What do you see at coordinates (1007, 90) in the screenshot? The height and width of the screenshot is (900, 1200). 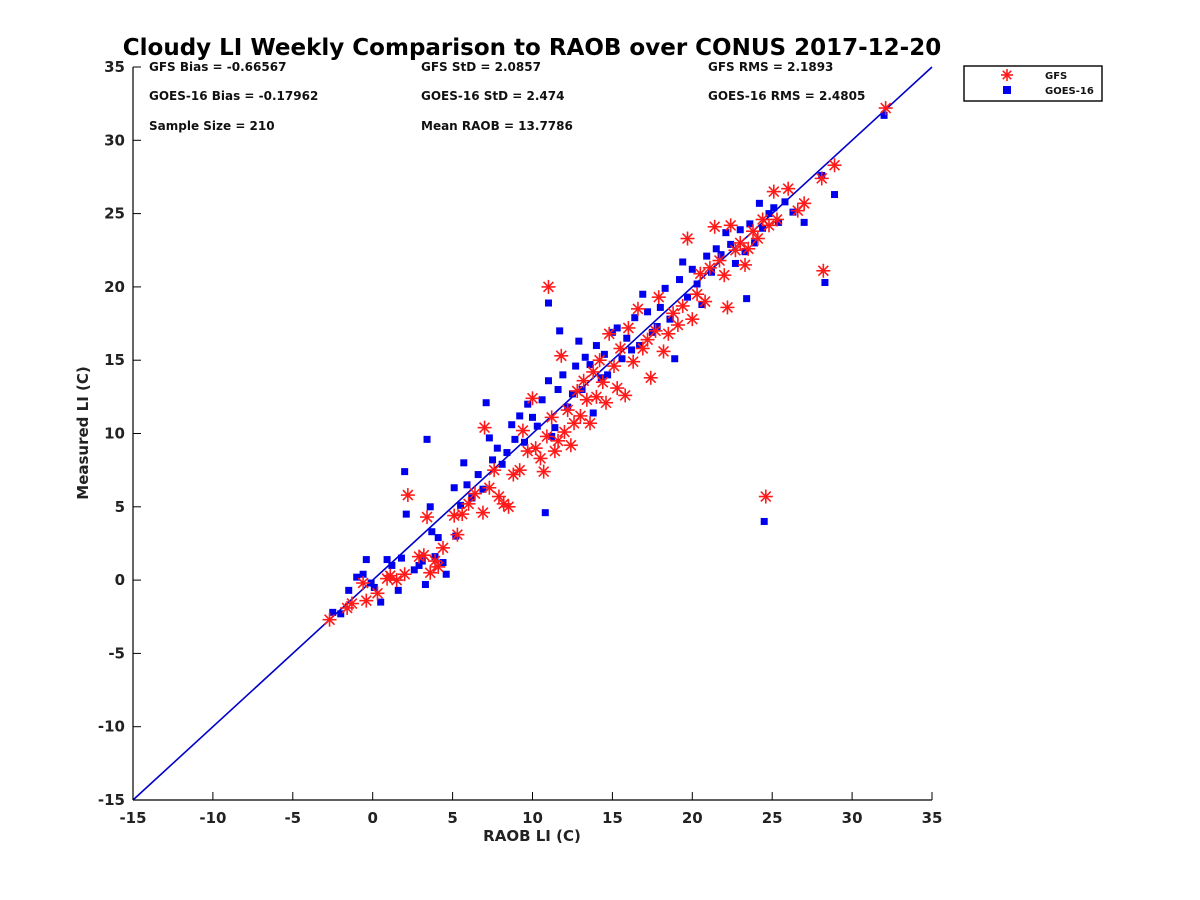 I see `legend-goes16-marker` at bounding box center [1007, 90].